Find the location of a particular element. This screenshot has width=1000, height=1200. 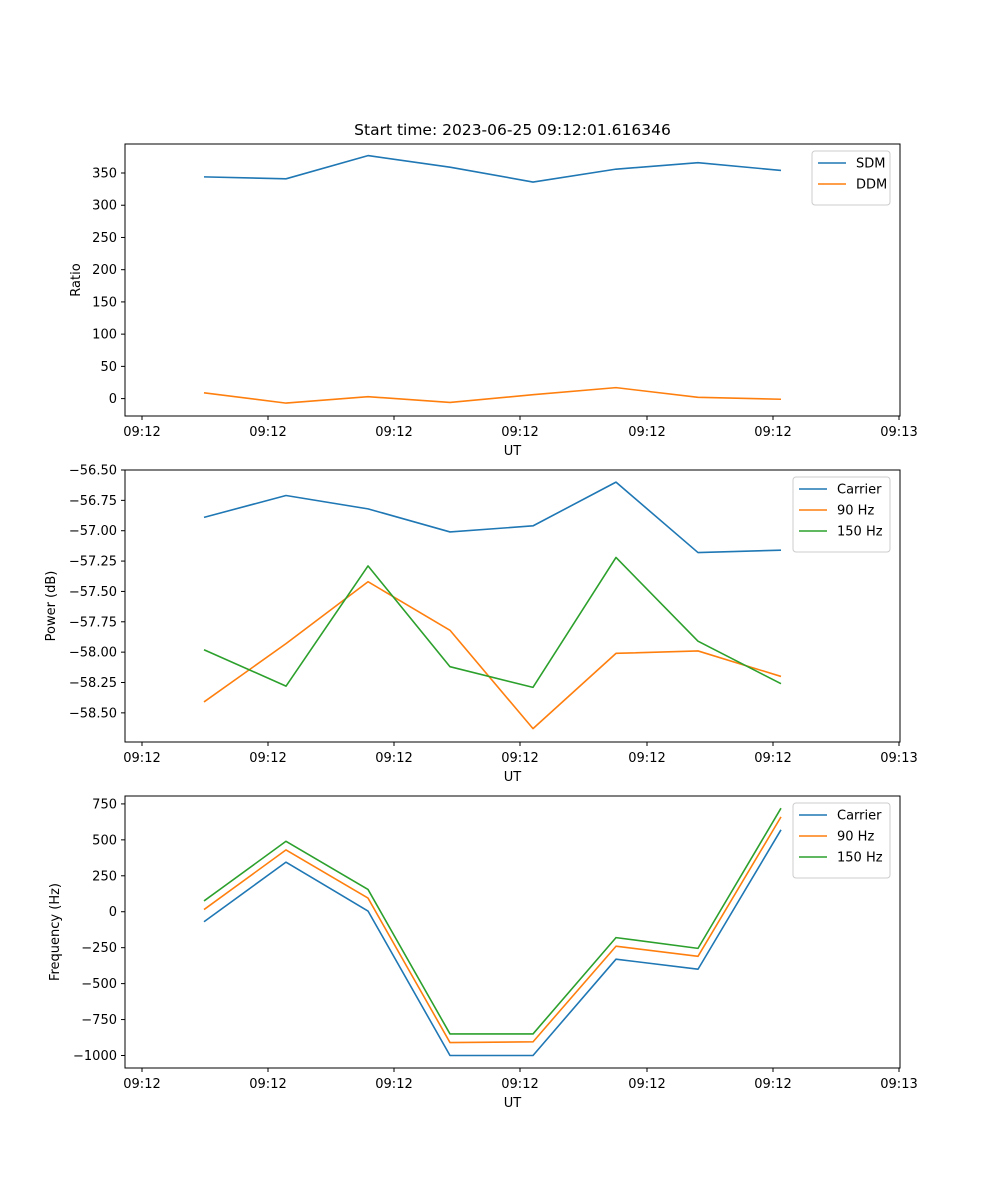

y-tick-label: 750 is located at coordinates (104, 804).